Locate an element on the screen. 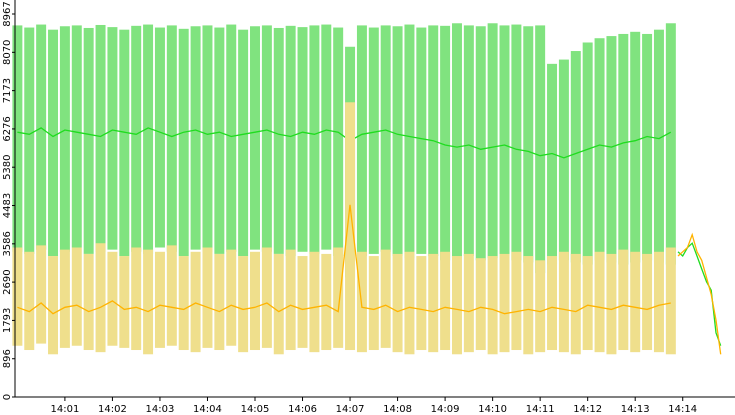 The height and width of the screenshot is (415, 735). x-tick-label: 14:01 is located at coordinates (64, 409).